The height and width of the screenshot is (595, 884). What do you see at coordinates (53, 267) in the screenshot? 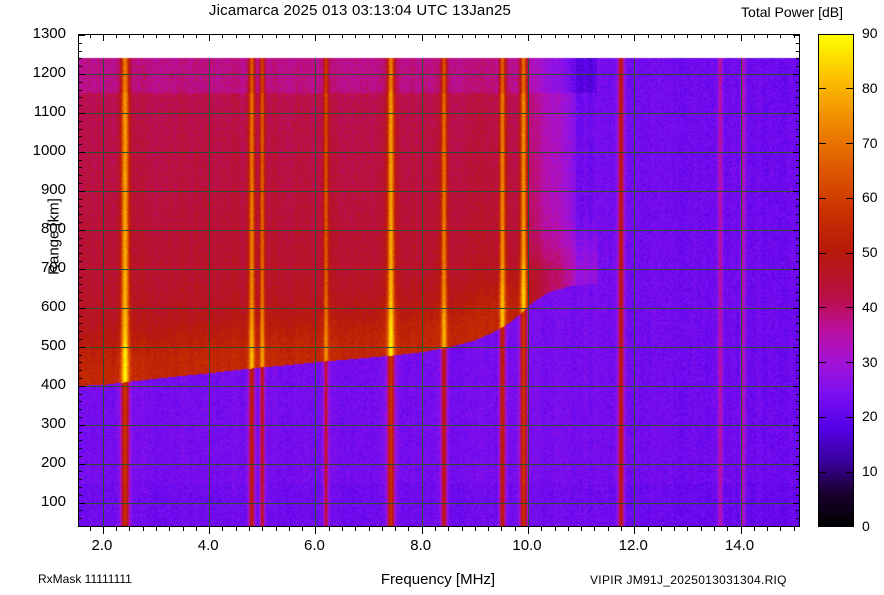
I see `y-tick-label: 700` at bounding box center [53, 267].